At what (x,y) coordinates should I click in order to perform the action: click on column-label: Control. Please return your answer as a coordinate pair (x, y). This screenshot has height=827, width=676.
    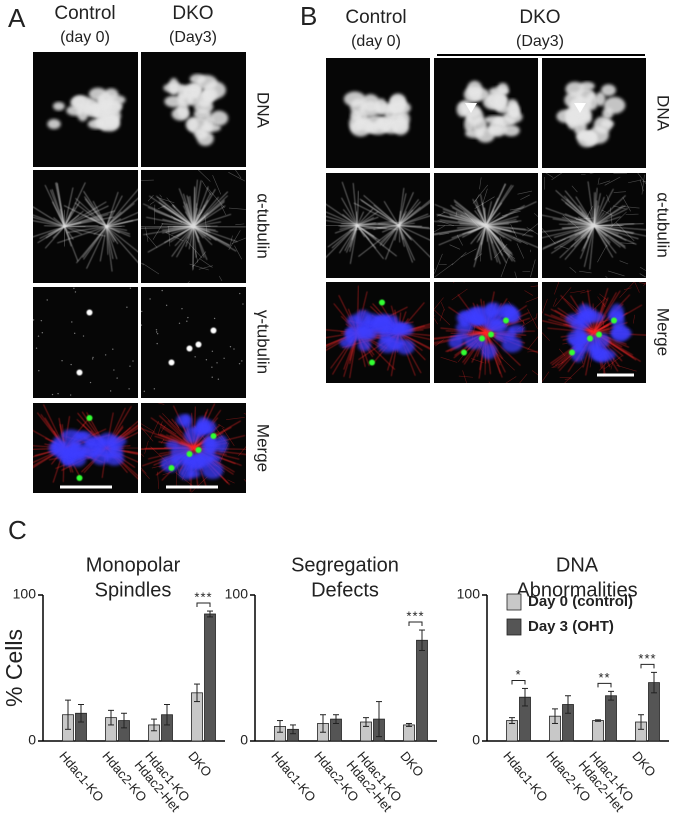
    Looking at the image, I should click on (84, 13).